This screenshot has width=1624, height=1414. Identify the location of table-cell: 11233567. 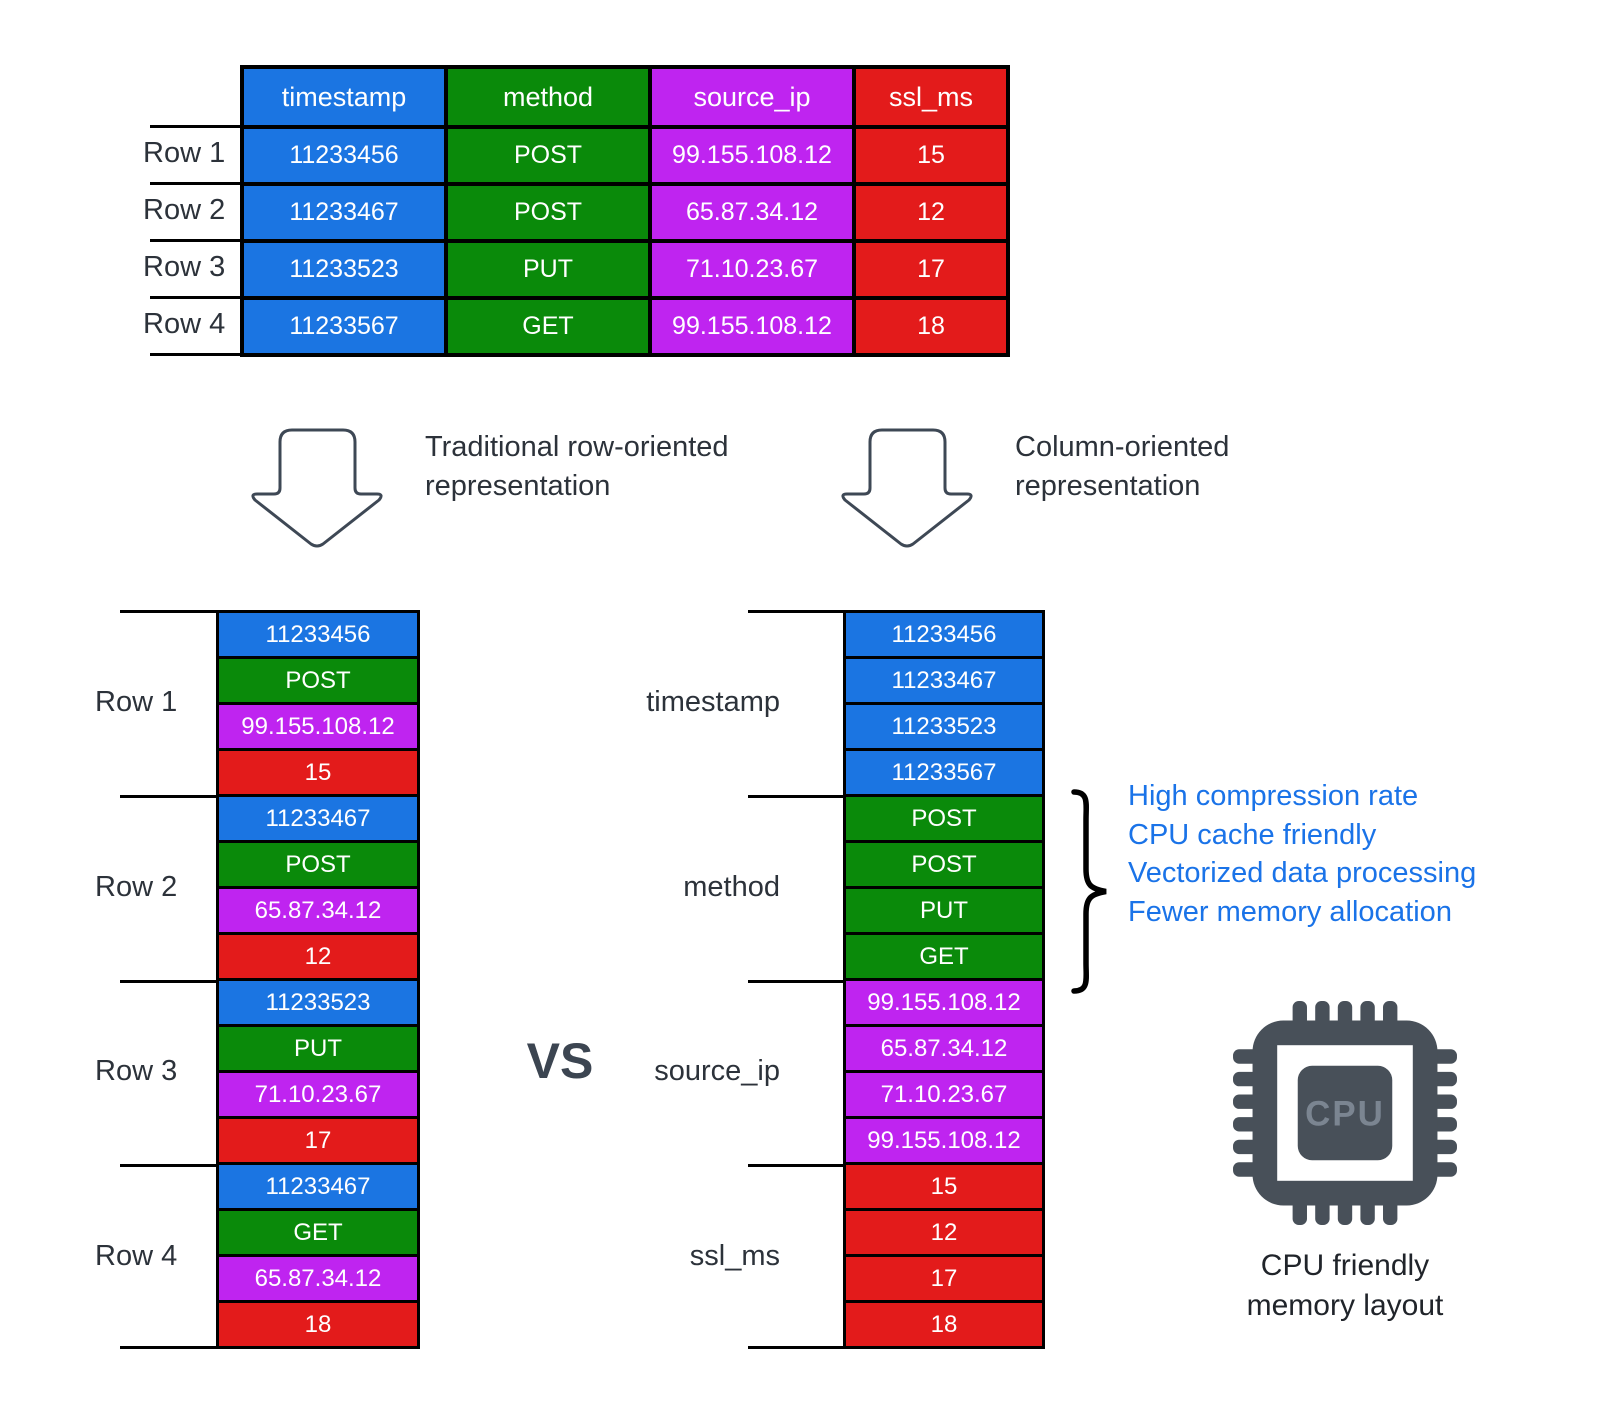
(344, 326).